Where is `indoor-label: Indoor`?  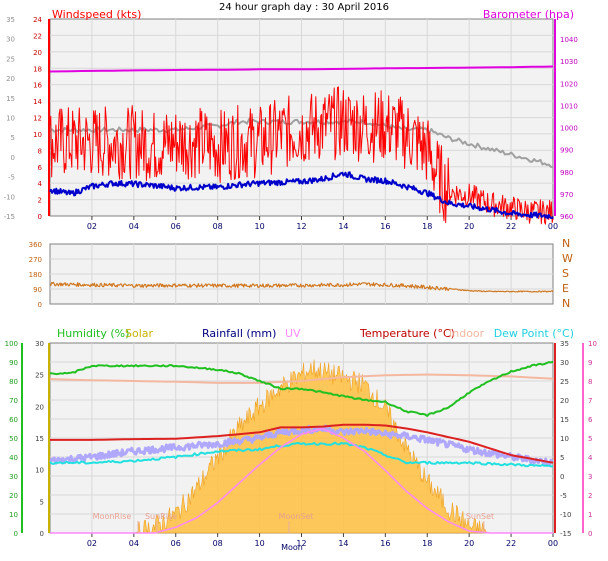 indoor-label: Indoor is located at coordinates (467, 333).